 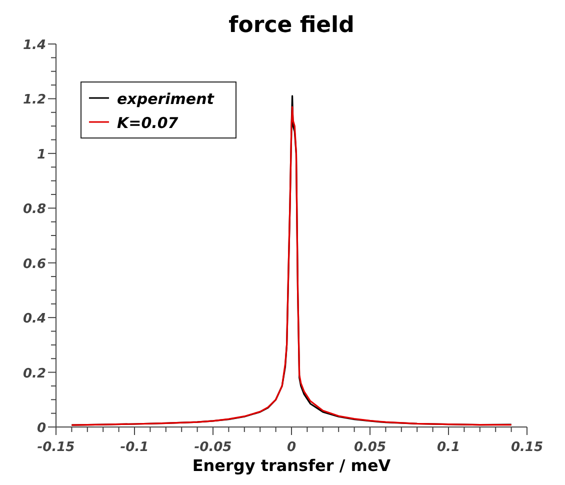 I want to click on y-tick-label: 0, so click(x=41, y=428).